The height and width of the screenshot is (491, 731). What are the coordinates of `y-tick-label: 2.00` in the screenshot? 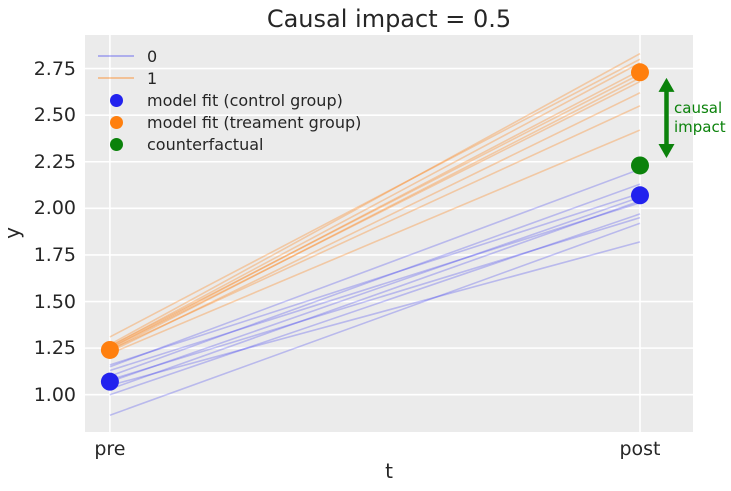 It's located at (54, 208).